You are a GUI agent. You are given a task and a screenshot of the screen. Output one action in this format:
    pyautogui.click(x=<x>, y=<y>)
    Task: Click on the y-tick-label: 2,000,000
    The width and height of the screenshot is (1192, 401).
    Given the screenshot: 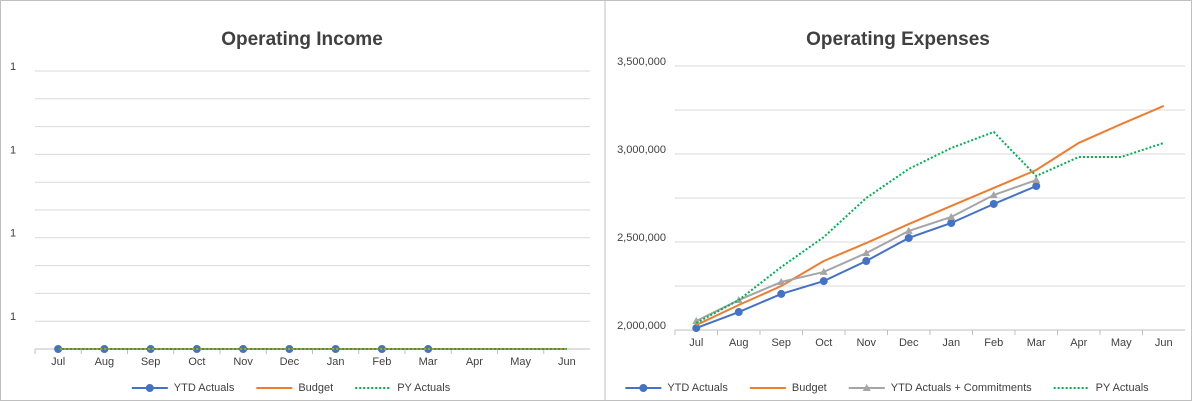 What is the action you would take?
    pyautogui.click(x=641, y=326)
    